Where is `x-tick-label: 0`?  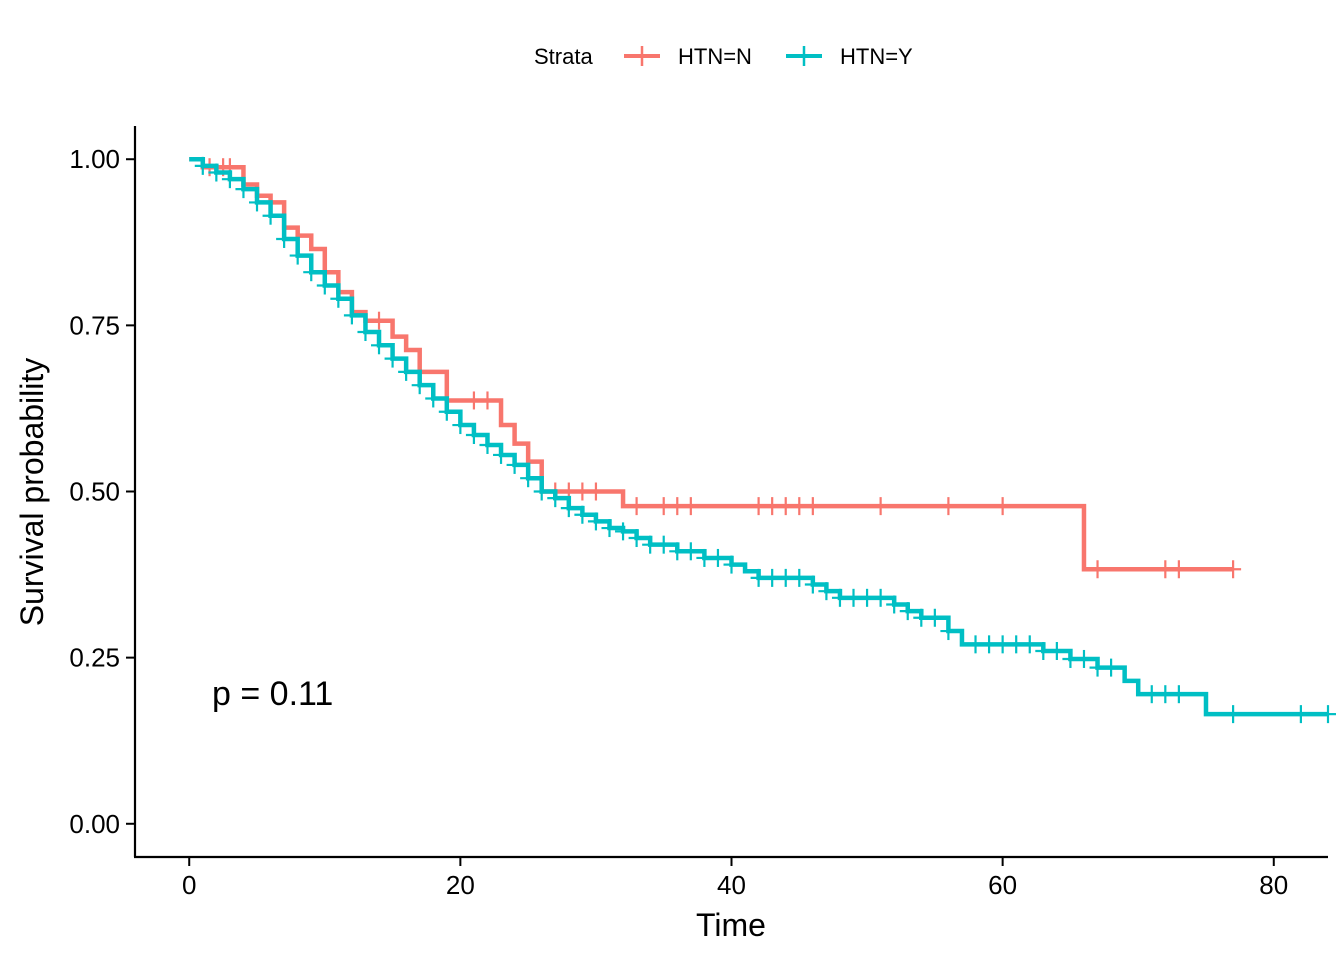
x-tick-label: 0 is located at coordinates (189, 885).